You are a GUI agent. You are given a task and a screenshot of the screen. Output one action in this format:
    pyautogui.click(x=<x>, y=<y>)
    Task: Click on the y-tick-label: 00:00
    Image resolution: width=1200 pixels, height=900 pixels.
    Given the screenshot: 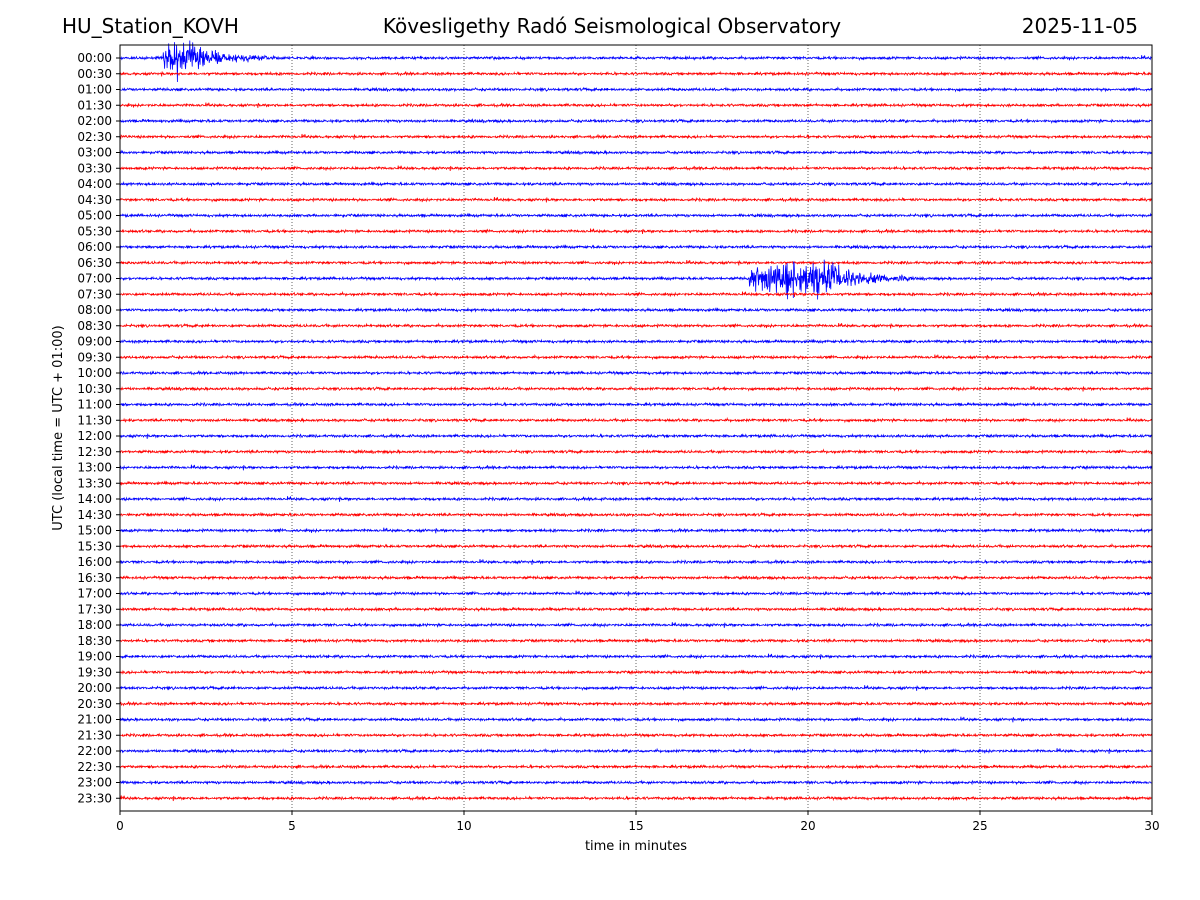 What is the action you would take?
    pyautogui.click(x=94, y=58)
    